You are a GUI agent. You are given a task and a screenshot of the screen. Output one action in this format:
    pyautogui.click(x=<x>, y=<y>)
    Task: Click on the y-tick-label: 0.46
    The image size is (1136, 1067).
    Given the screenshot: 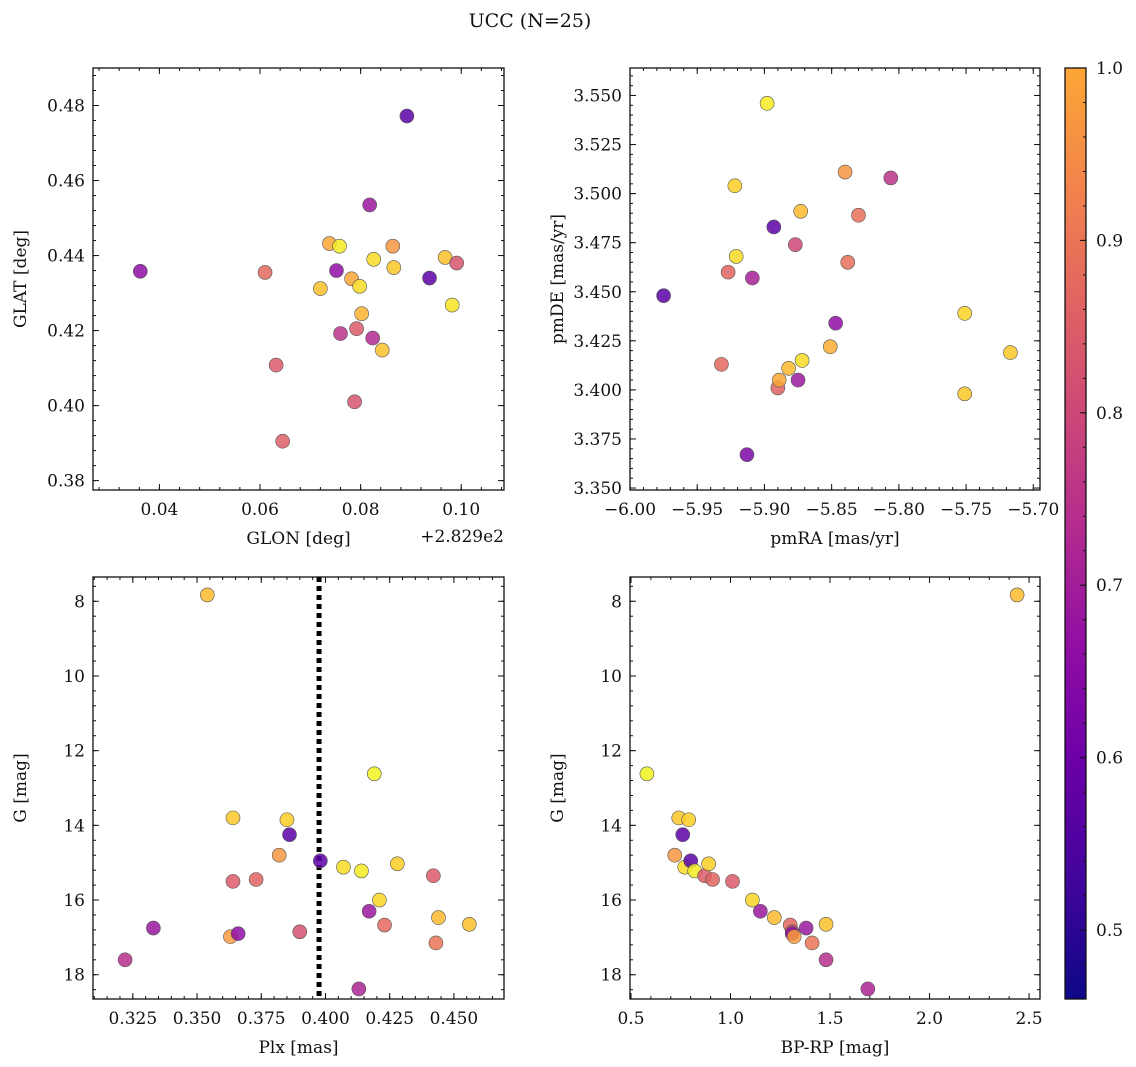 What is the action you would take?
    pyautogui.click(x=66, y=182)
    